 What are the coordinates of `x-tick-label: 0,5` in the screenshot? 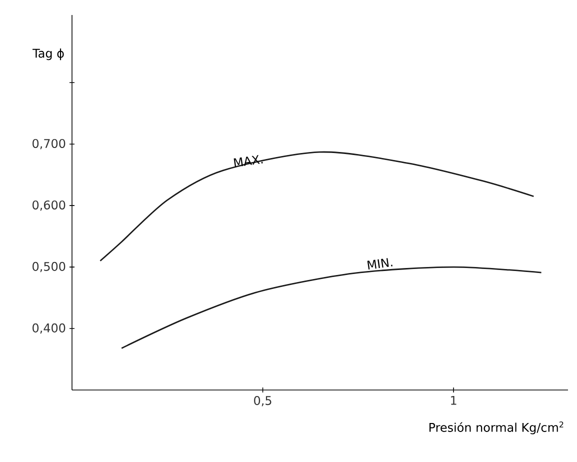 It's located at (263, 401).